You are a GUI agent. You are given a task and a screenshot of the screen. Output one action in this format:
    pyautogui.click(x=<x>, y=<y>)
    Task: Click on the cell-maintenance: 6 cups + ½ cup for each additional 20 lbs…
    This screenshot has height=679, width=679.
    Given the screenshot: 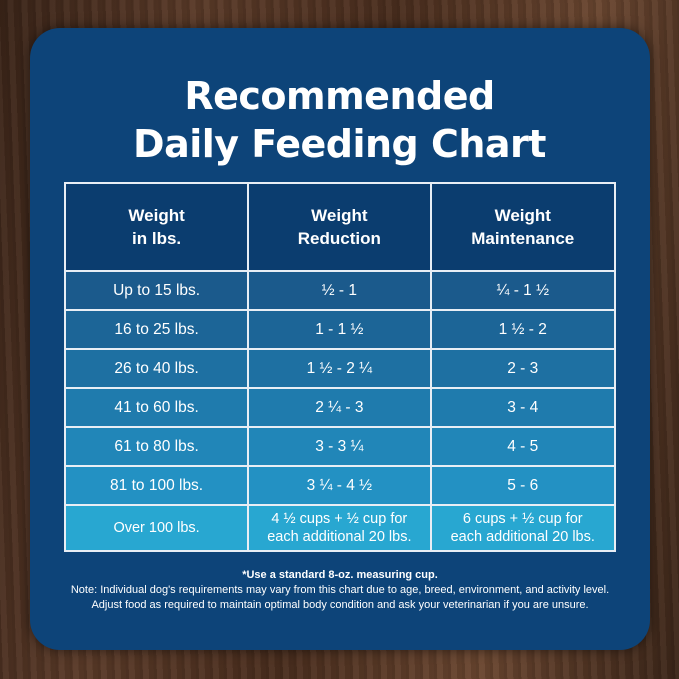 What is the action you would take?
    pyautogui.click(x=523, y=528)
    